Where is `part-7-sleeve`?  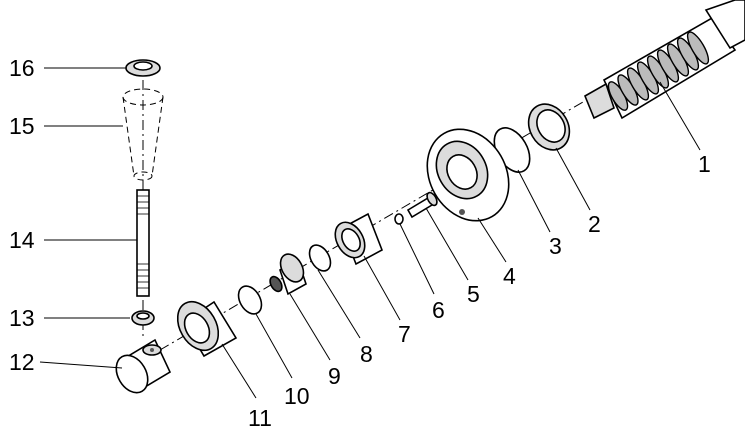
part-7-sleeve is located at coordinates (359, 239).